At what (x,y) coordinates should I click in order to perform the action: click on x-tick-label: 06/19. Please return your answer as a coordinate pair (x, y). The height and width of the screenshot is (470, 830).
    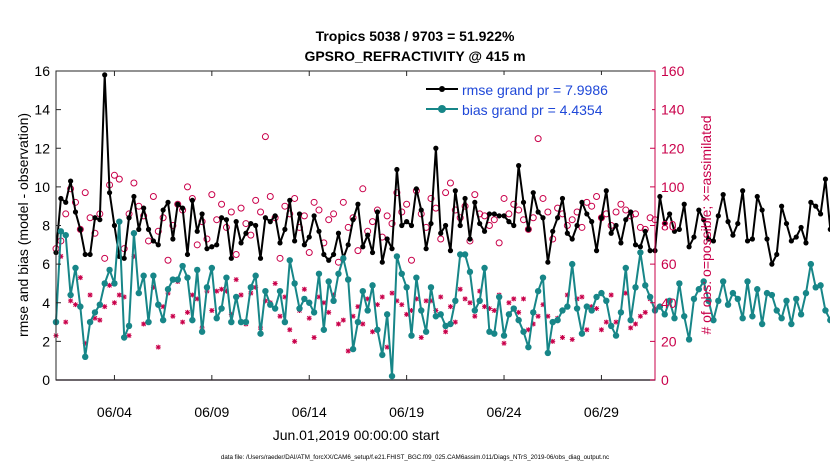
    Looking at the image, I should click on (406, 412).